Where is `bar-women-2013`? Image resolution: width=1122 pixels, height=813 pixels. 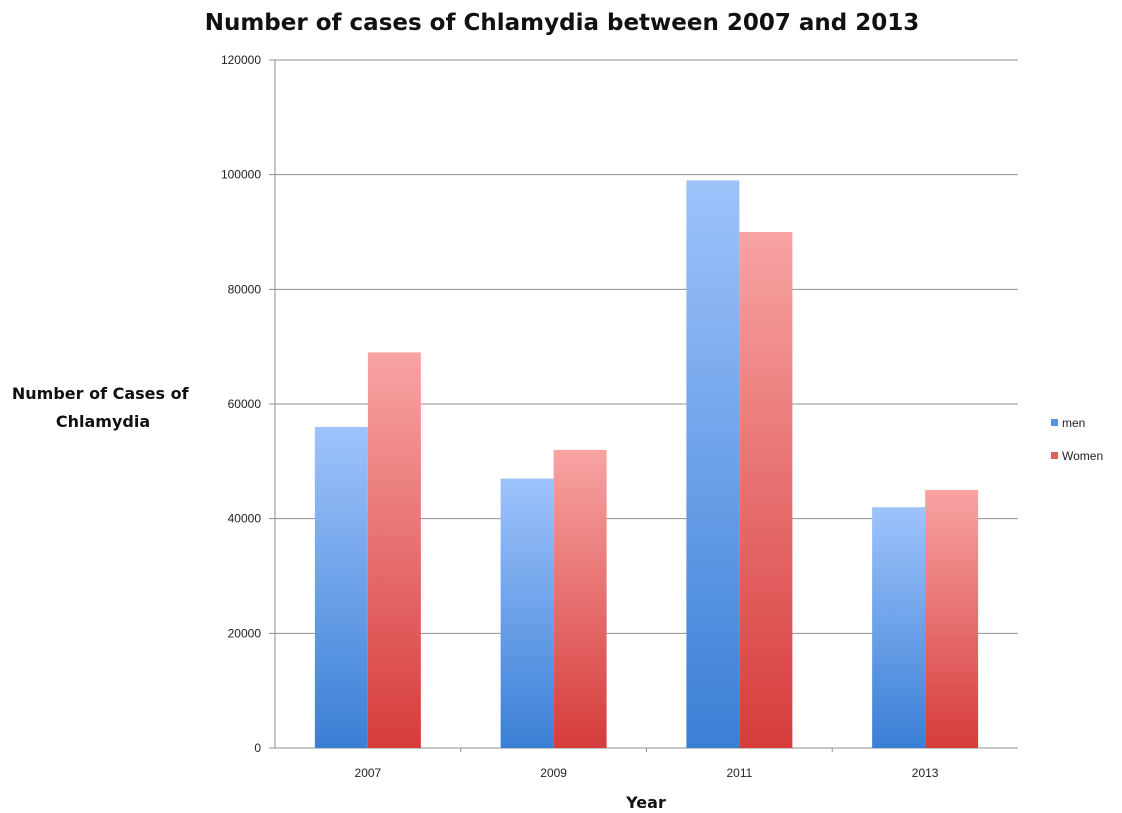
bar-women-2013 is located at coordinates (952, 619).